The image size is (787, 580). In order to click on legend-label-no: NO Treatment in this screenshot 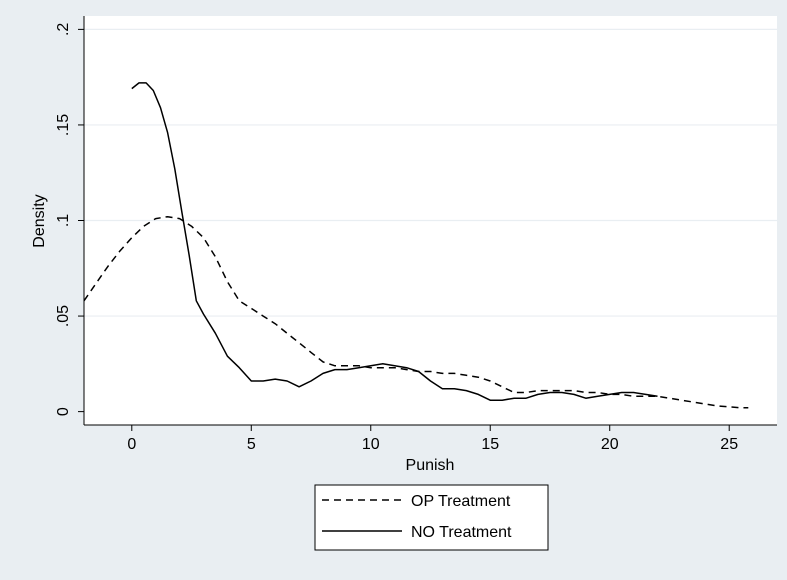, I will do `click(461, 532)`.